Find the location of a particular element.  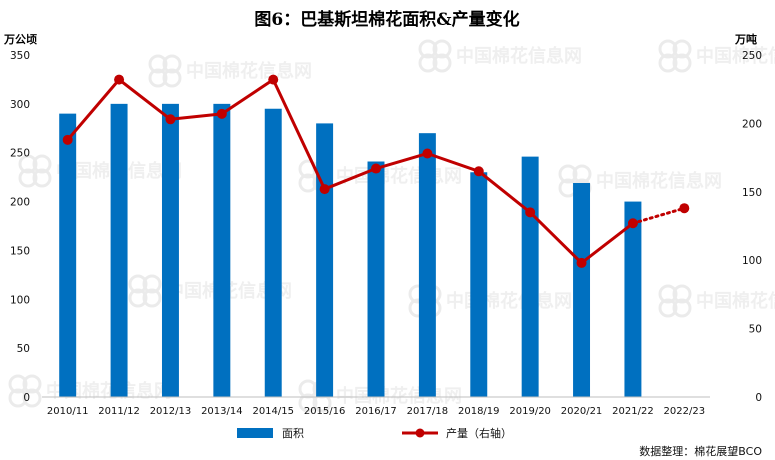

x-tick-label: 2020/21 is located at coordinates (582, 411).